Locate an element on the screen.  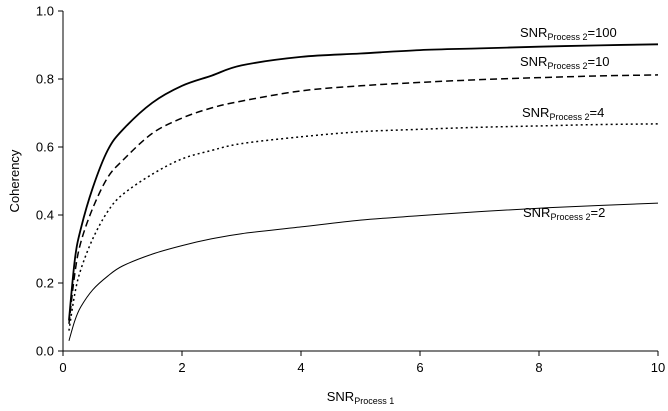
series-label: SNRProcess 2=4 is located at coordinates (563, 113).